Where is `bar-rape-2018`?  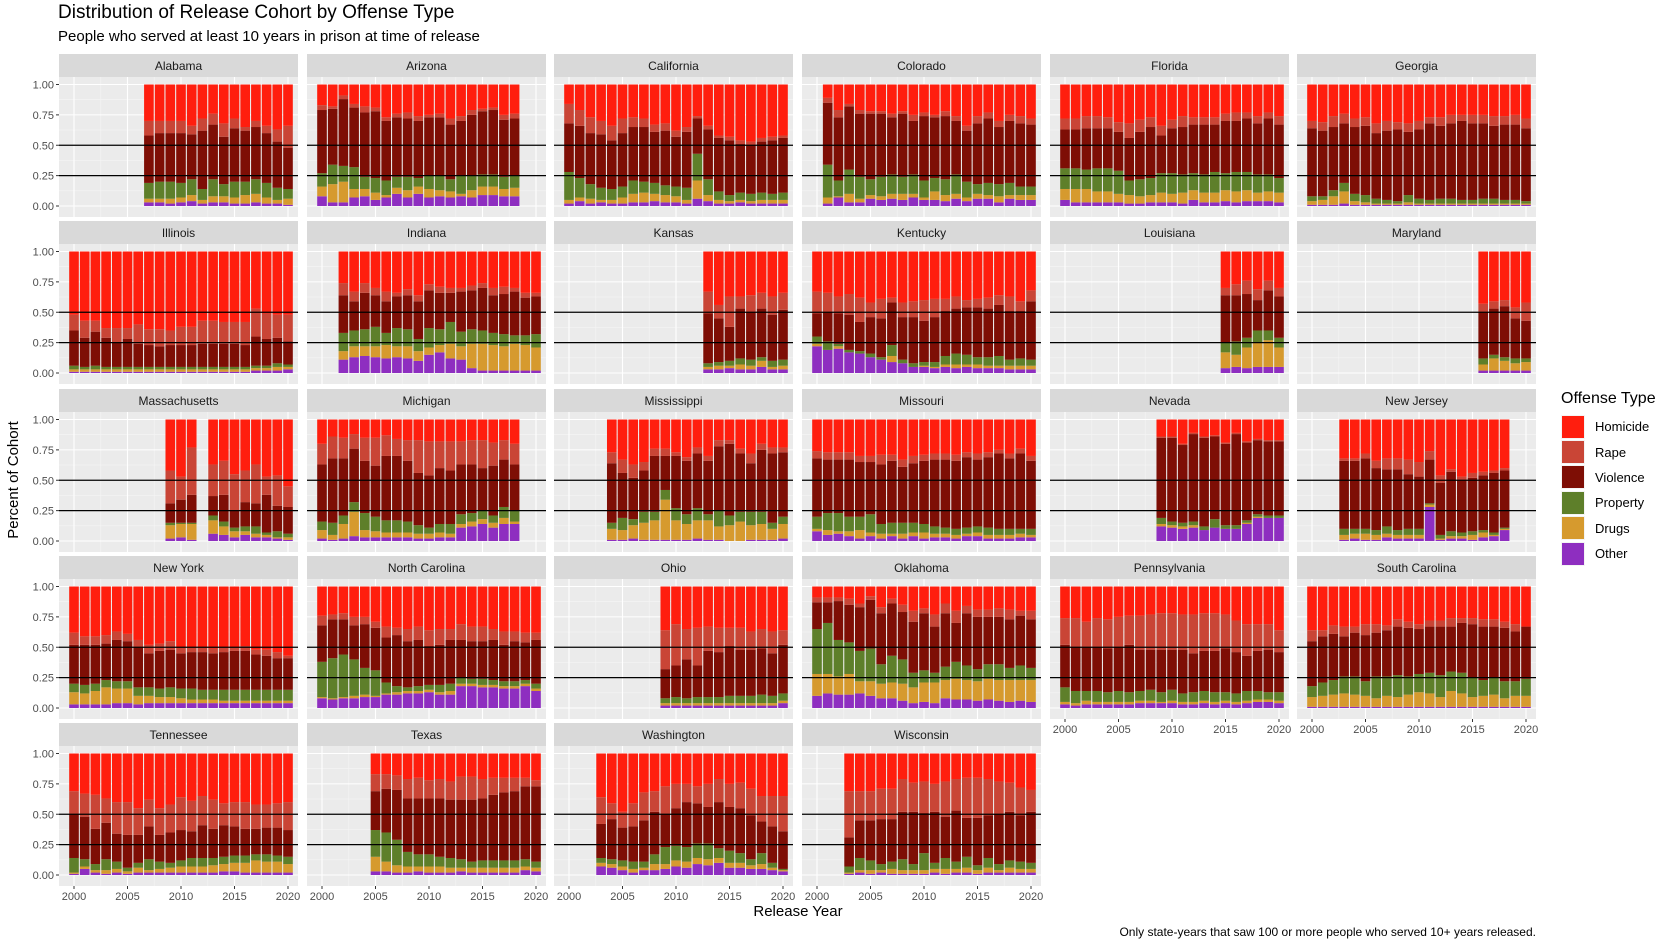
bar-rape-2018 is located at coordinates (514, 116).